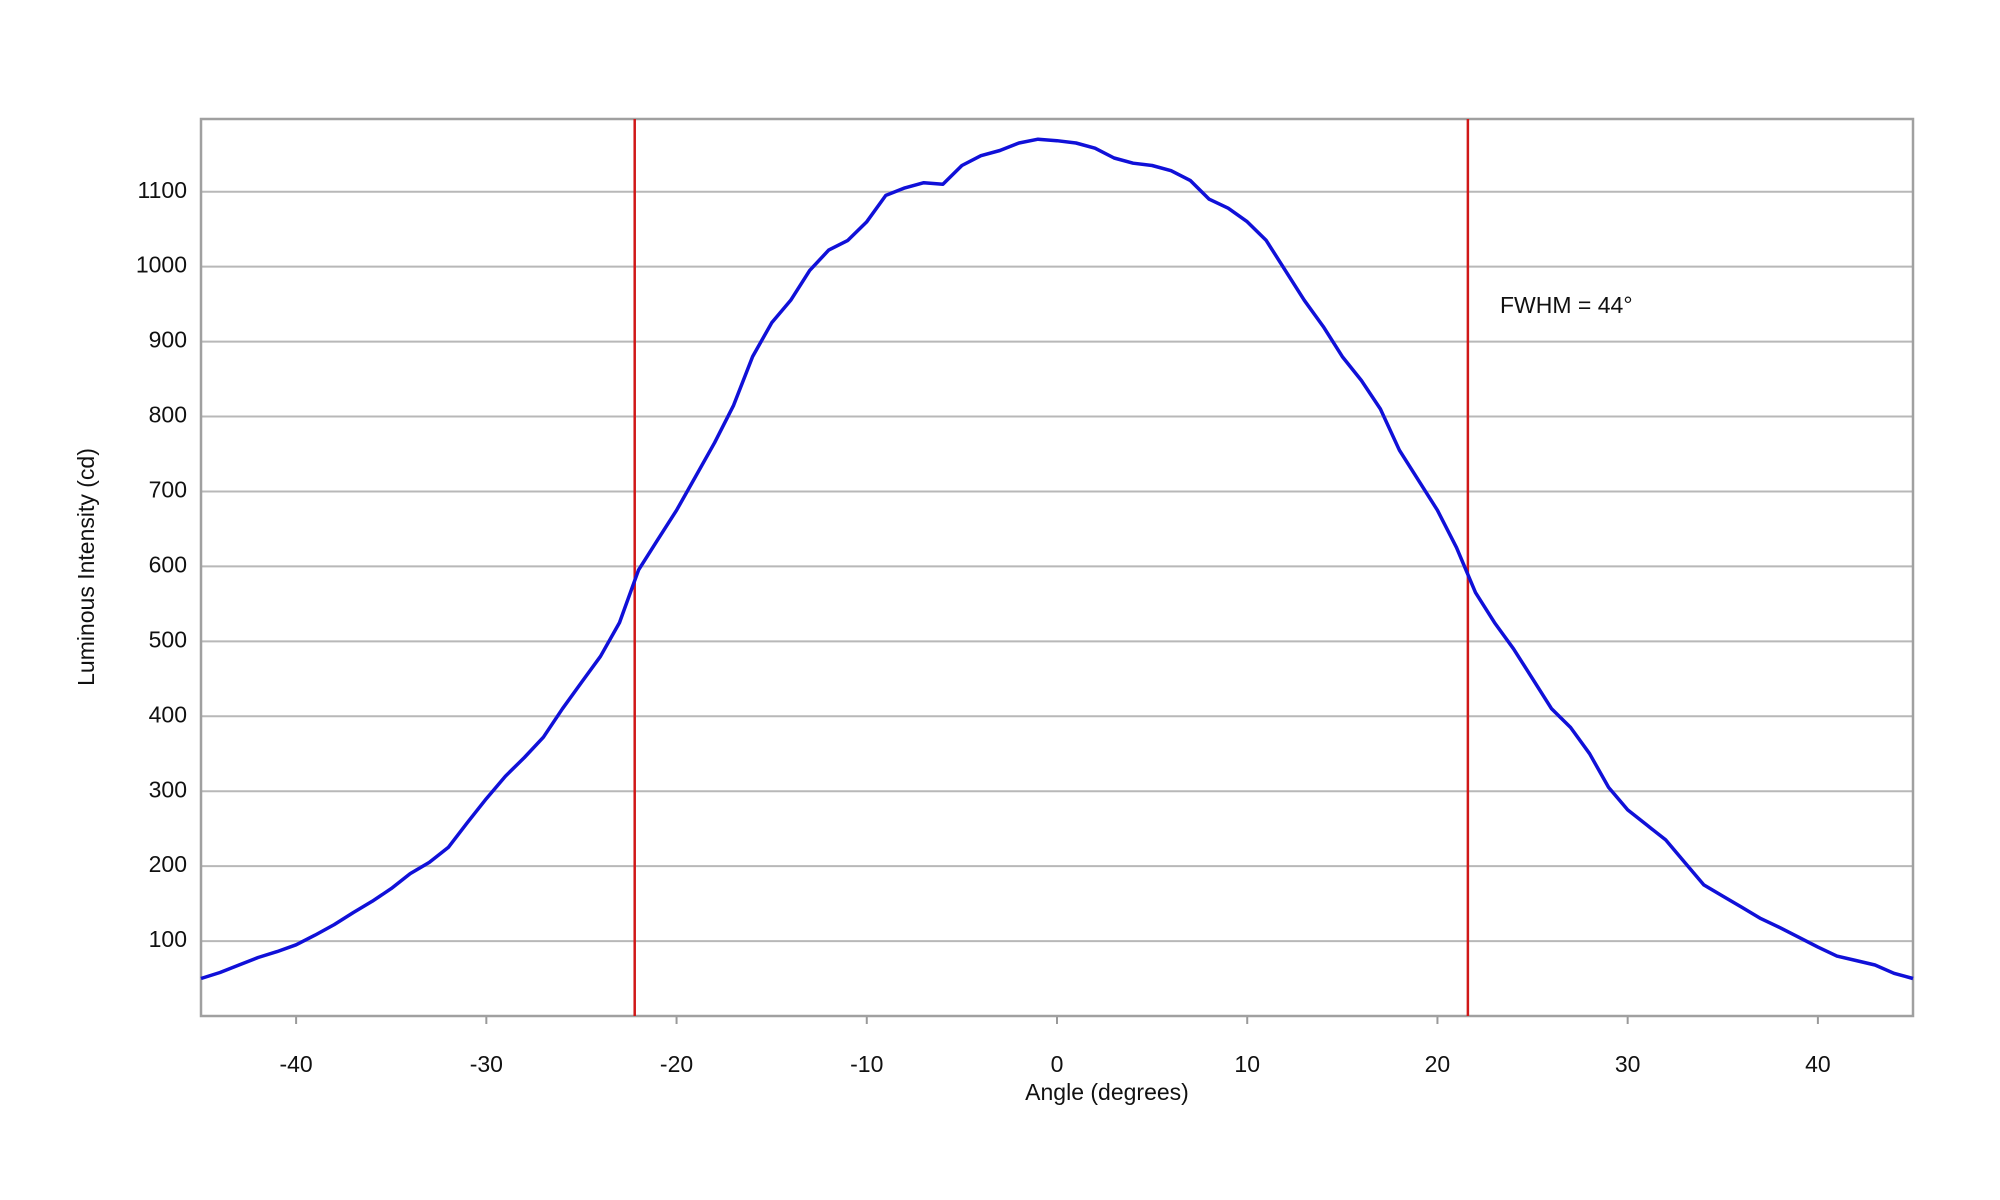 Image resolution: width=2000 pixels, height=1200 pixels. What do you see at coordinates (1247, 1064) in the screenshot?
I see `x-tick-label: 10` at bounding box center [1247, 1064].